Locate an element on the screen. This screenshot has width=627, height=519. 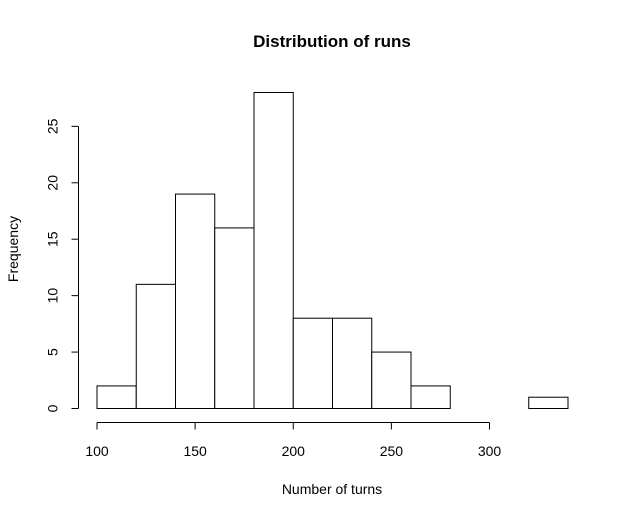
y-axis: 0 5 10 15 20 25 is located at coordinates (62, 265).